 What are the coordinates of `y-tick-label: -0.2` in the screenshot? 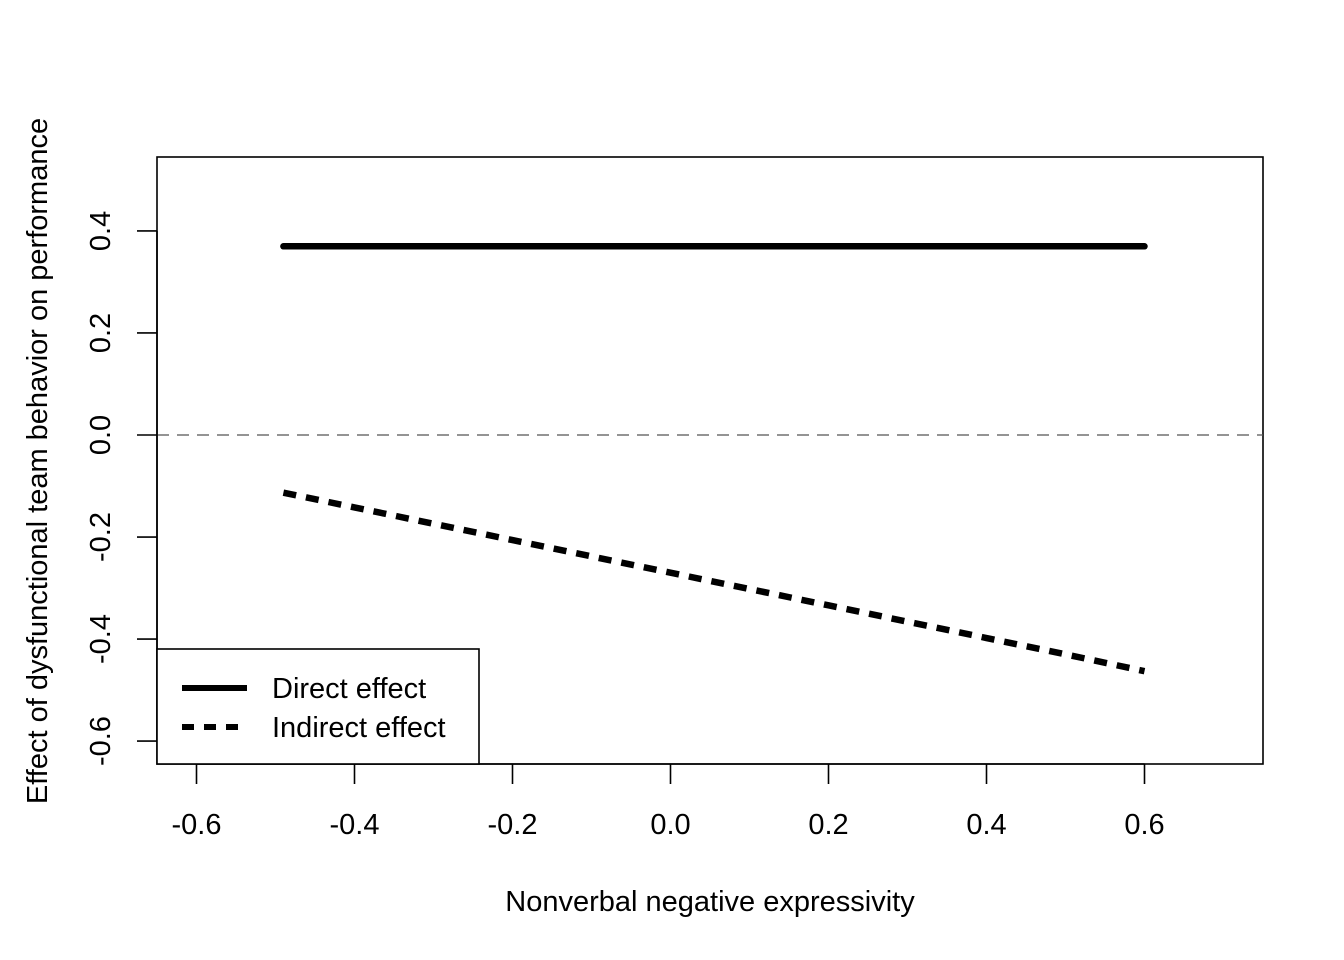 It's located at (101, 537).